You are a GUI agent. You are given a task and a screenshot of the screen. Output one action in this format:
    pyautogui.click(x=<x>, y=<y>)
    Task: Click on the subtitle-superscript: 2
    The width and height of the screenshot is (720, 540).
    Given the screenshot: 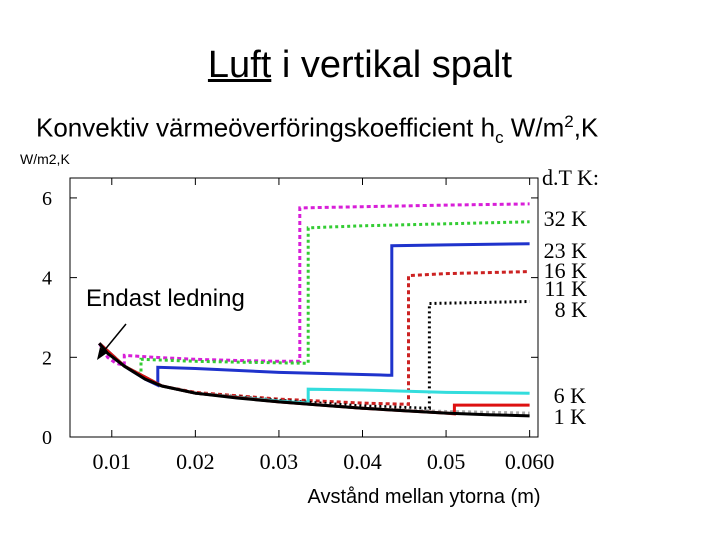 What is the action you would take?
    pyautogui.click(x=569, y=121)
    